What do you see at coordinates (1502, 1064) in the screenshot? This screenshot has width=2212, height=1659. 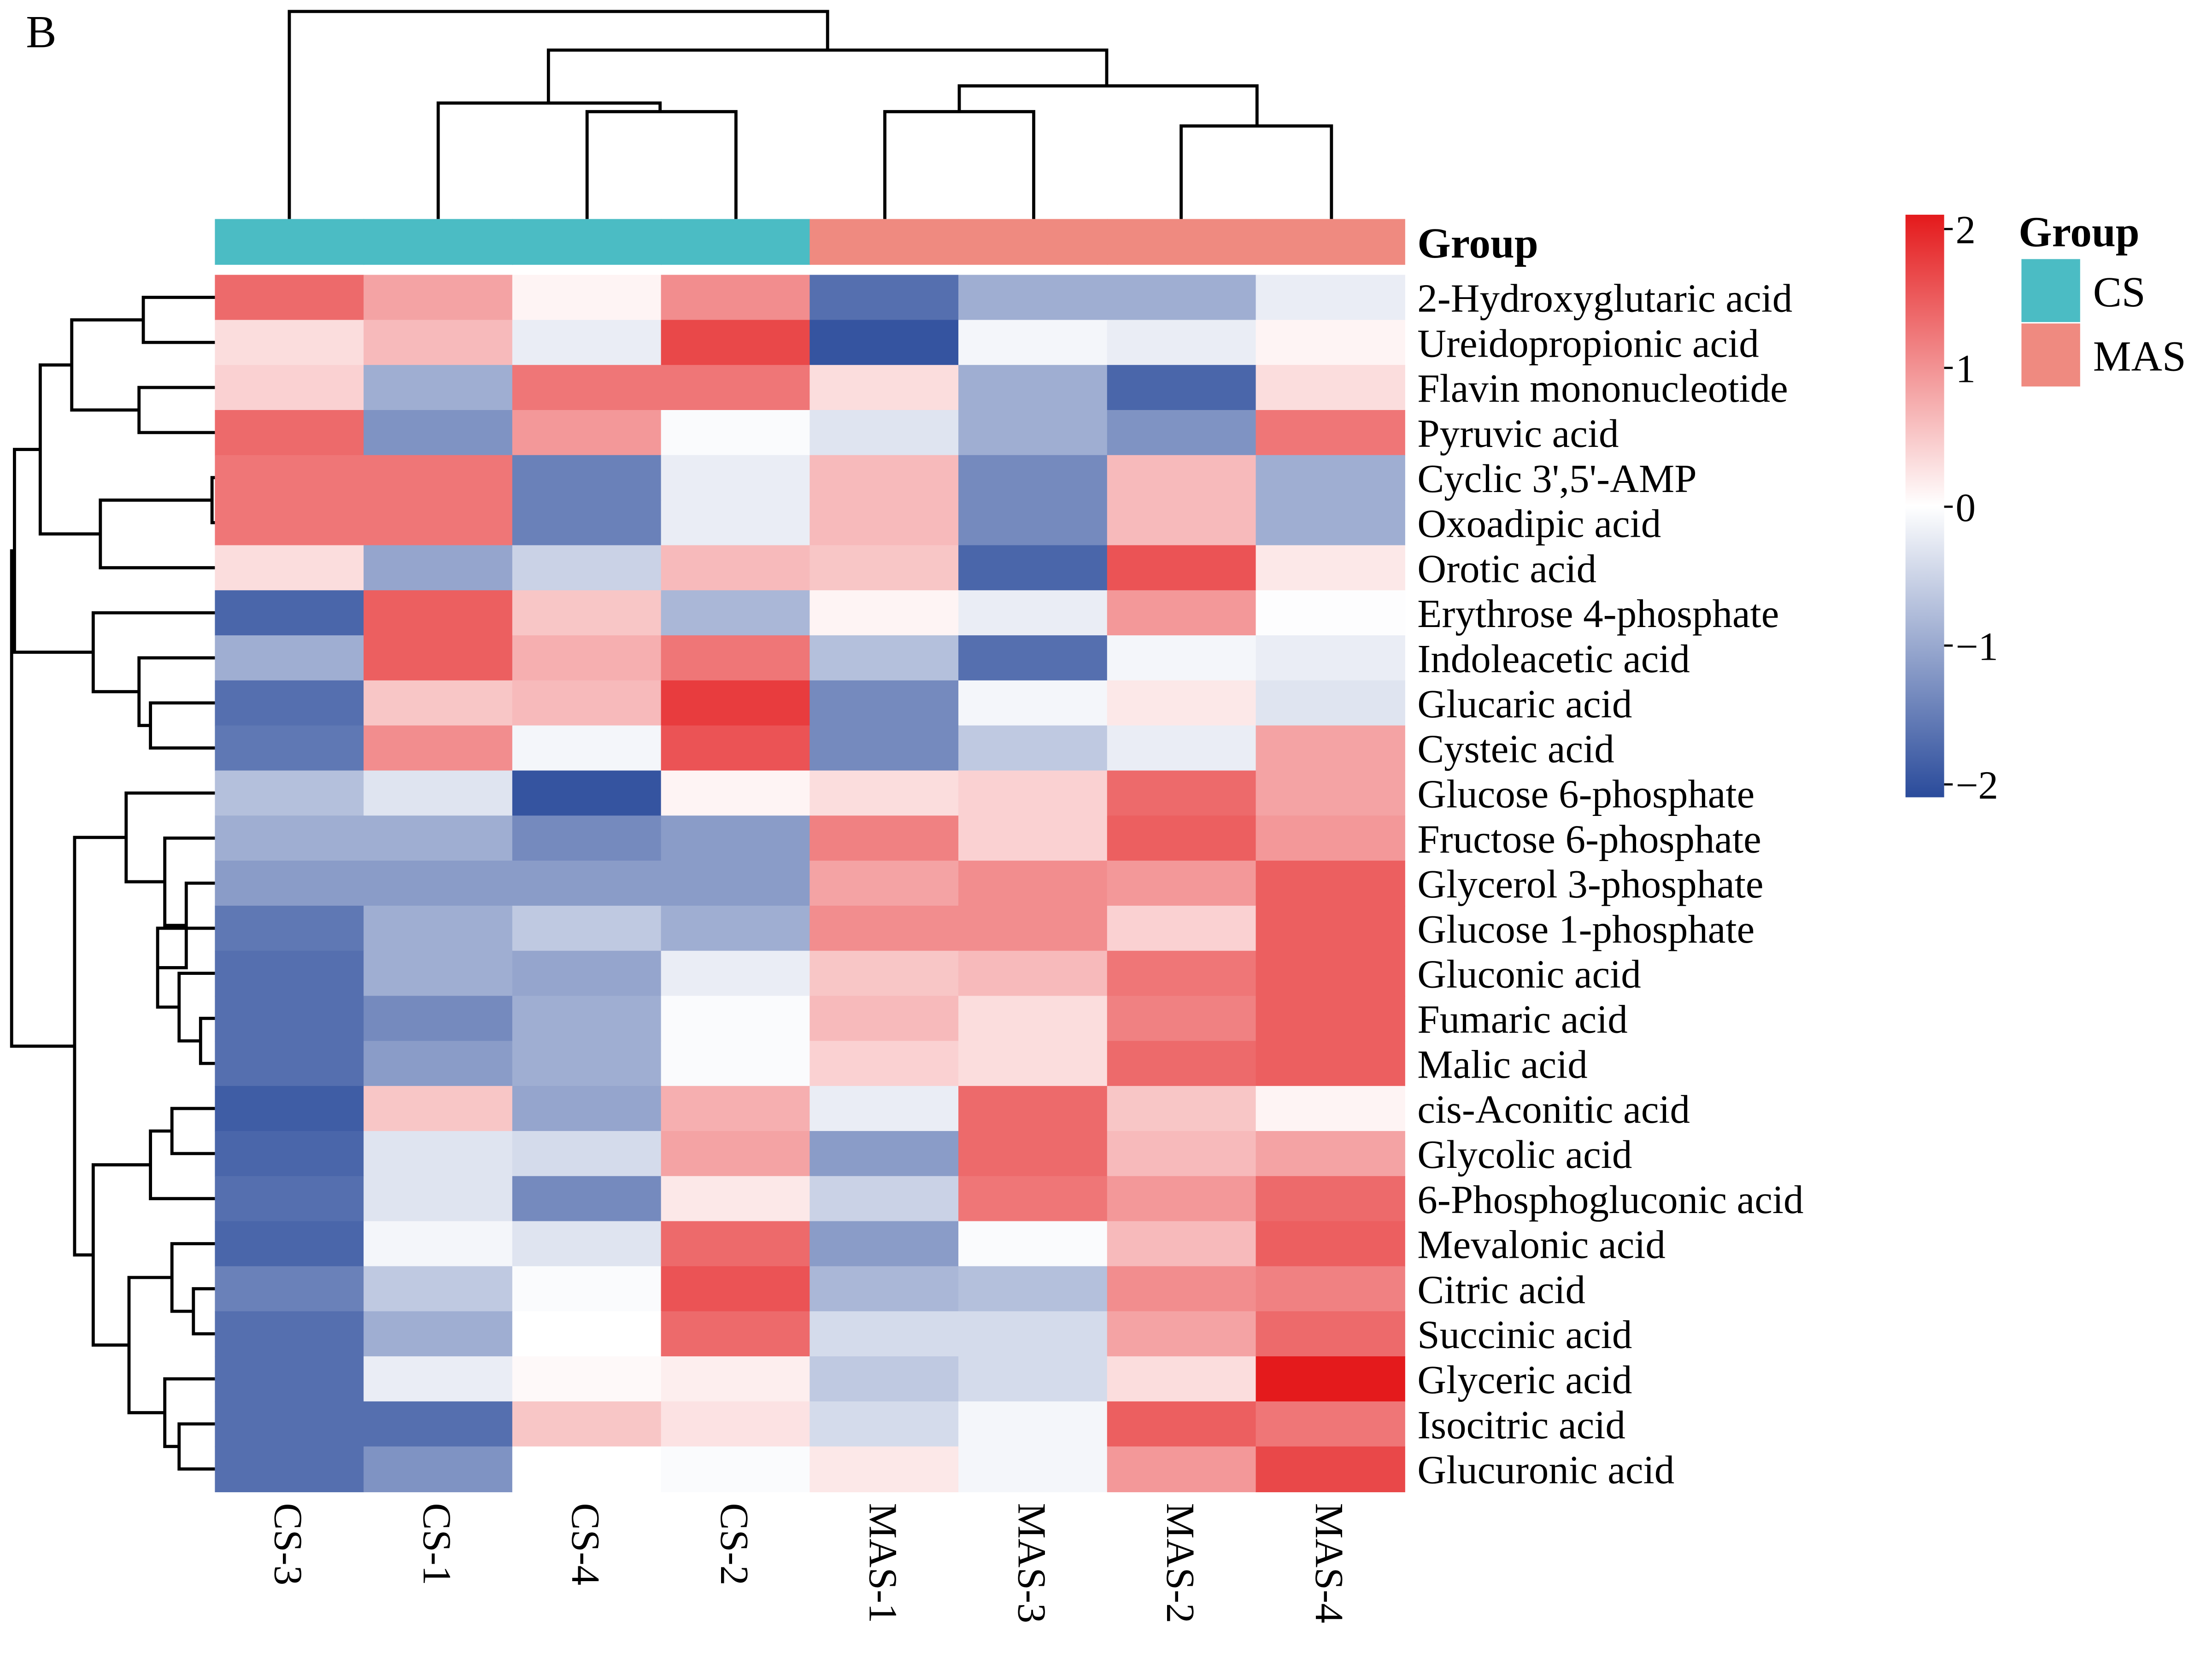 I see `row-label: Malic acid` at bounding box center [1502, 1064].